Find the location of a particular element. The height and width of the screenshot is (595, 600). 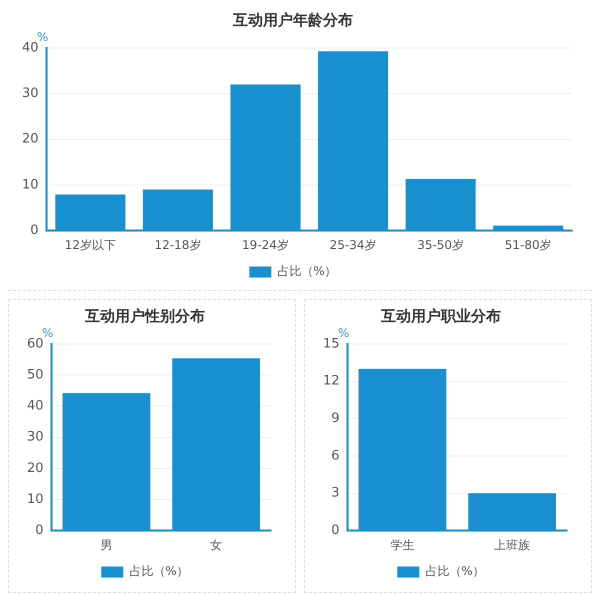

x-tick-label: 学生 is located at coordinates (402, 545).